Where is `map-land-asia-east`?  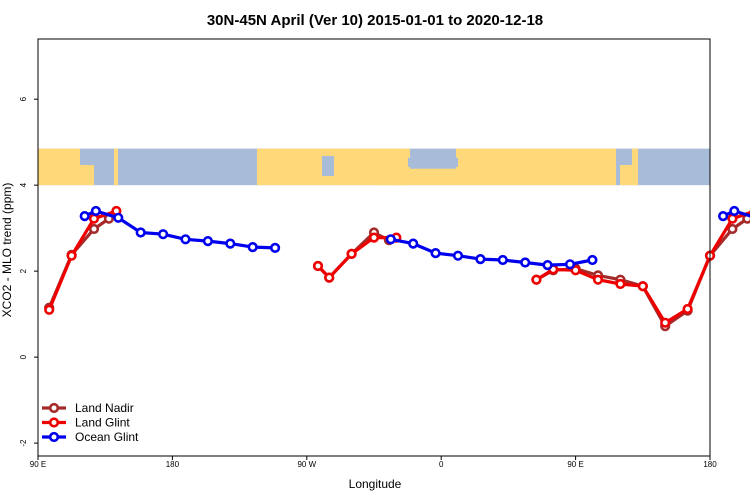
map-land-asia-east is located at coordinates (536, 167).